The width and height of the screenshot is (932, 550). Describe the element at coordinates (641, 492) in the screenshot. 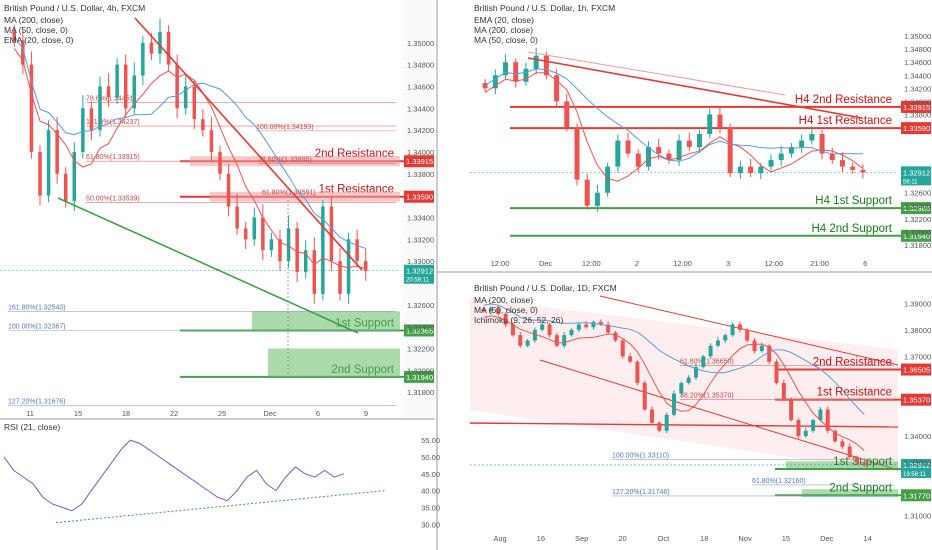

I see `fib-label: 127.20%(1.31746)` at that location.